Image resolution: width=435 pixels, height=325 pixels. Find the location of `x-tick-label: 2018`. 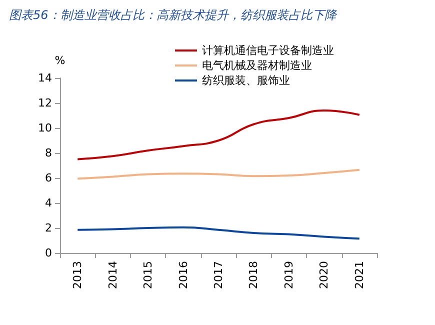

x-tick-label: 2018 is located at coordinates (253, 275).